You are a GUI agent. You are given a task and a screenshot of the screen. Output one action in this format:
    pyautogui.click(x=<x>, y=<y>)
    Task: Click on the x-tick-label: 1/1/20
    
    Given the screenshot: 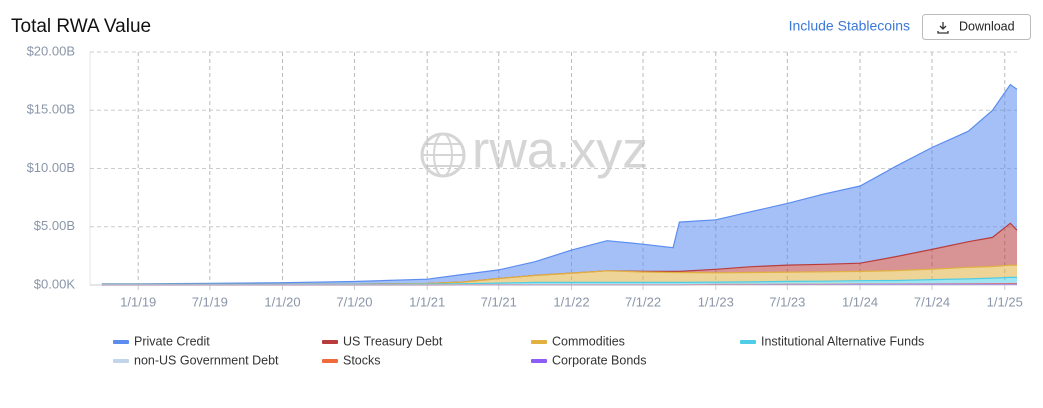 What is the action you would take?
    pyautogui.click(x=282, y=301)
    